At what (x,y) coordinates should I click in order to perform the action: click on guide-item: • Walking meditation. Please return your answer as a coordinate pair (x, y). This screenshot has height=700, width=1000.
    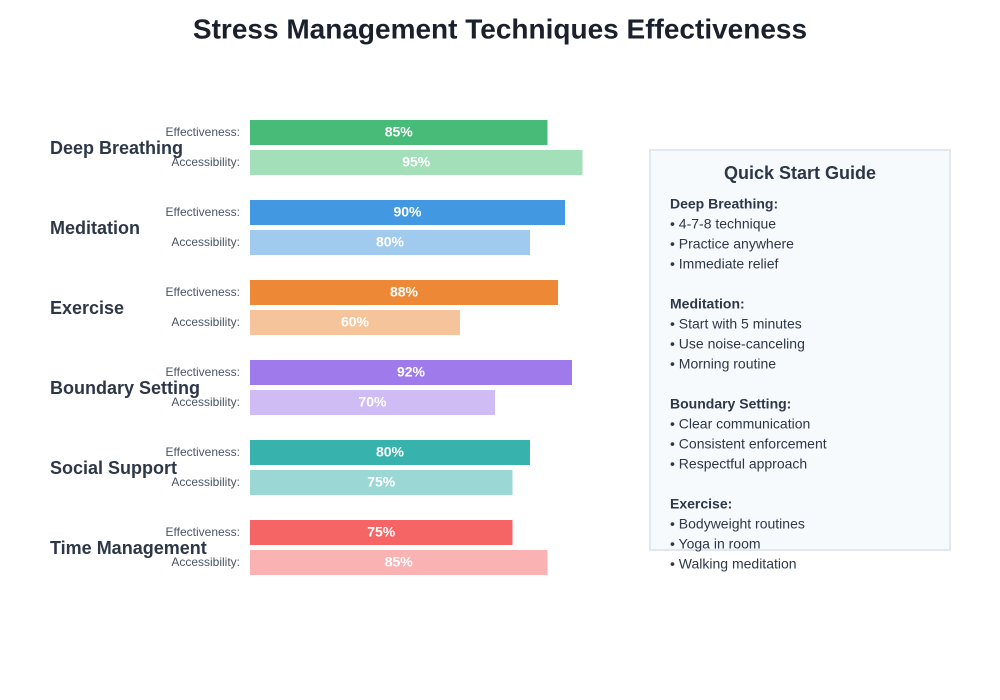
    Looking at the image, I should click on (733, 564).